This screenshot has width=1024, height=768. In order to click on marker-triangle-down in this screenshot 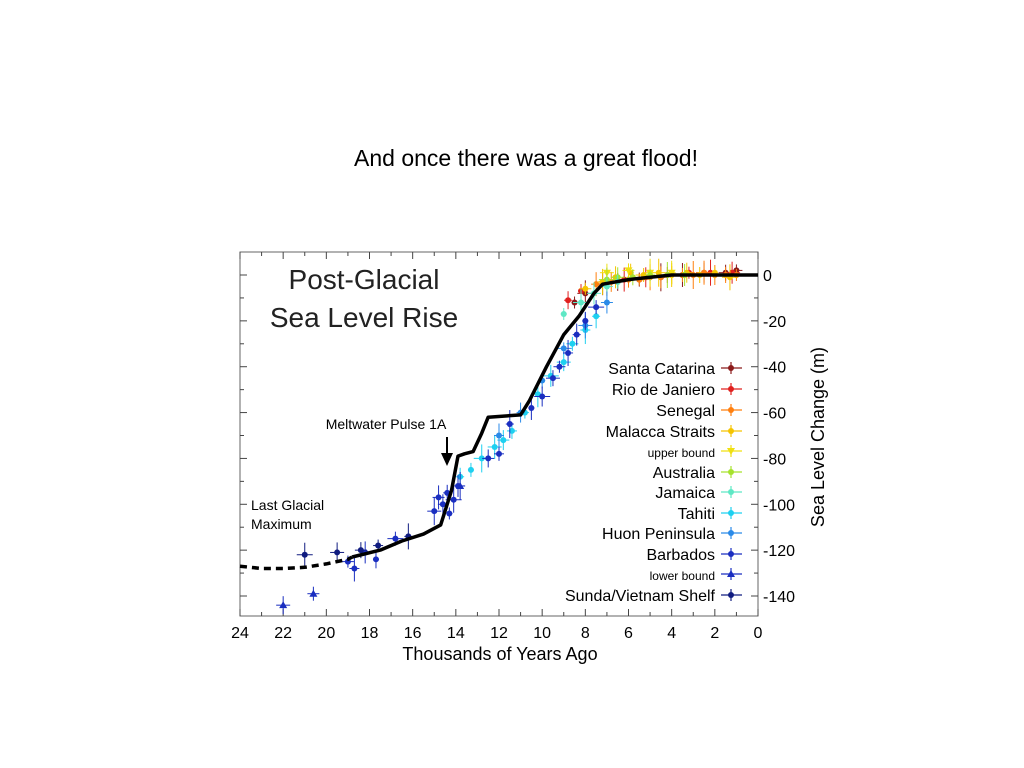, I will do `click(671, 273)`.